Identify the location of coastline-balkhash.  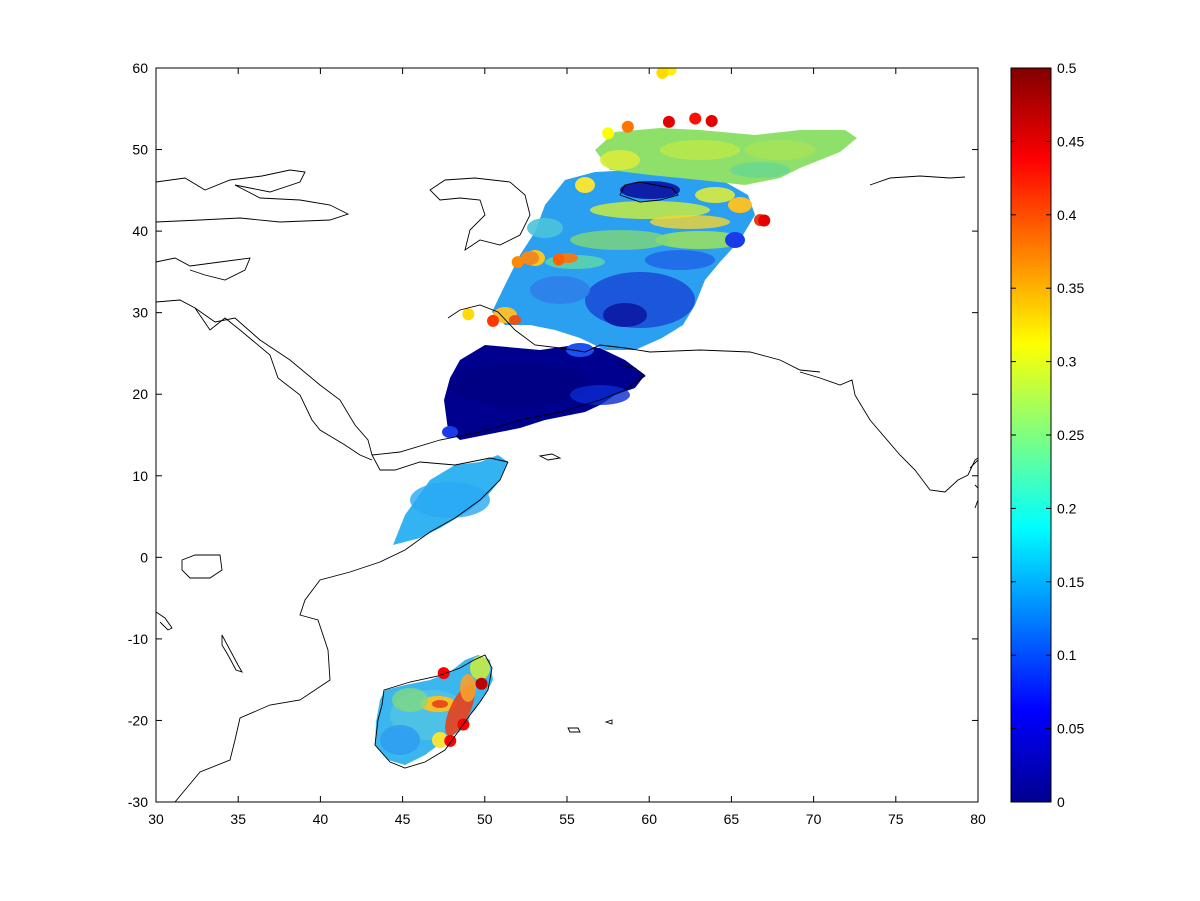
(917, 180).